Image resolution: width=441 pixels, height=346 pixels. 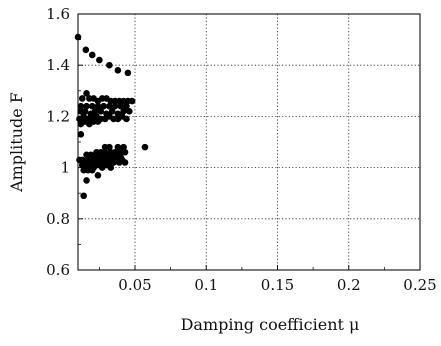 What do you see at coordinates (270, 324) in the screenshot?
I see `x-axis-label: Damping coefficient μ` at bounding box center [270, 324].